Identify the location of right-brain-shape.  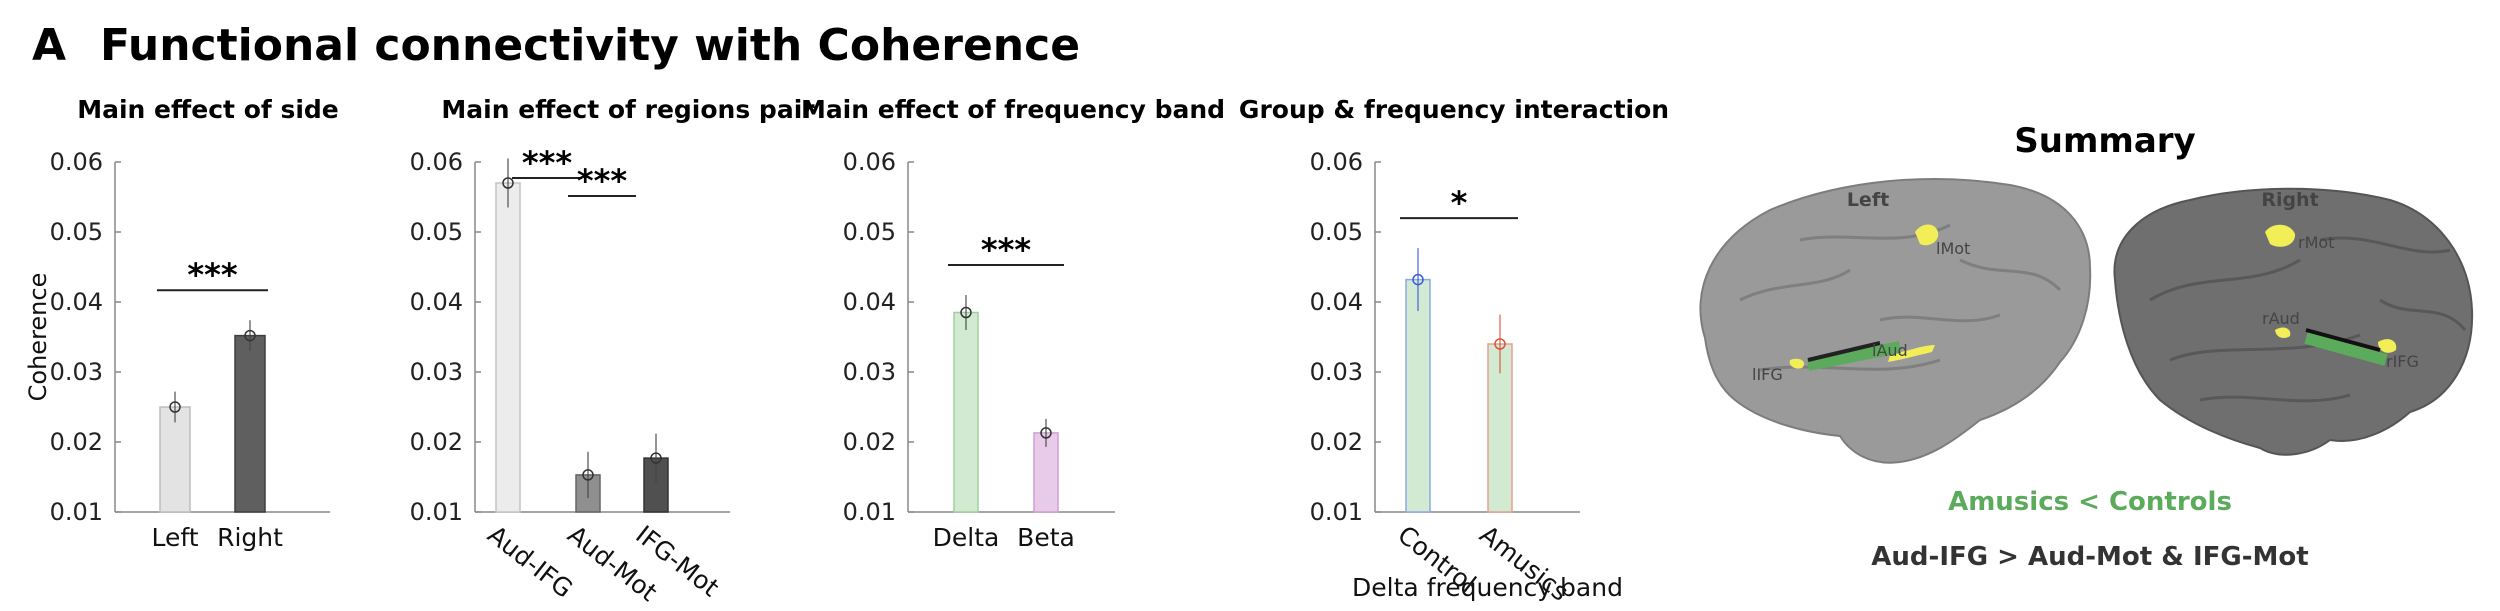
(2293, 321).